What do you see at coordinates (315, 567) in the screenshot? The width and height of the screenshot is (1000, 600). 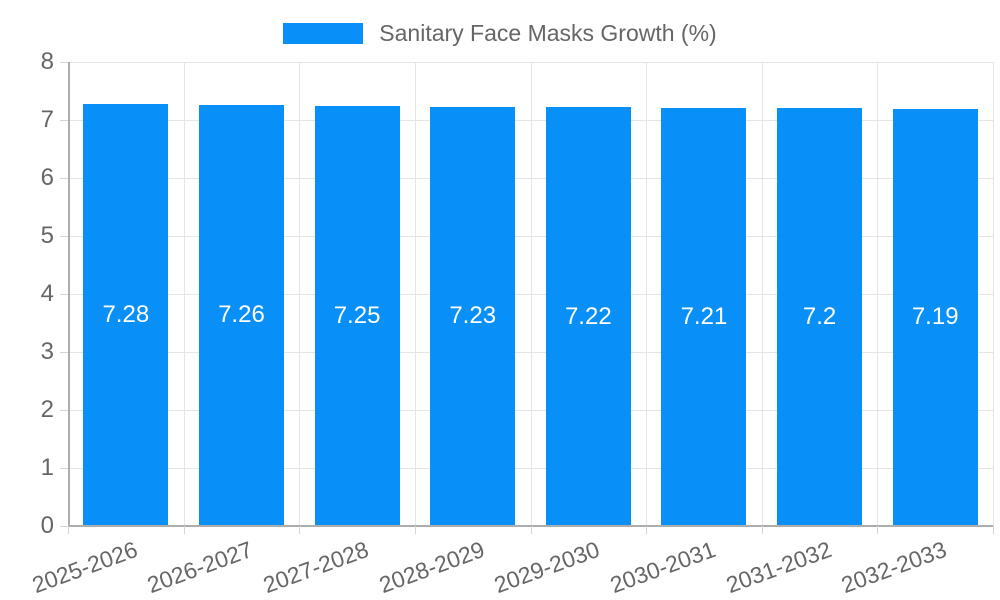 I see `x-tick-label: 2027-2028` at bounding box center [315, 567].